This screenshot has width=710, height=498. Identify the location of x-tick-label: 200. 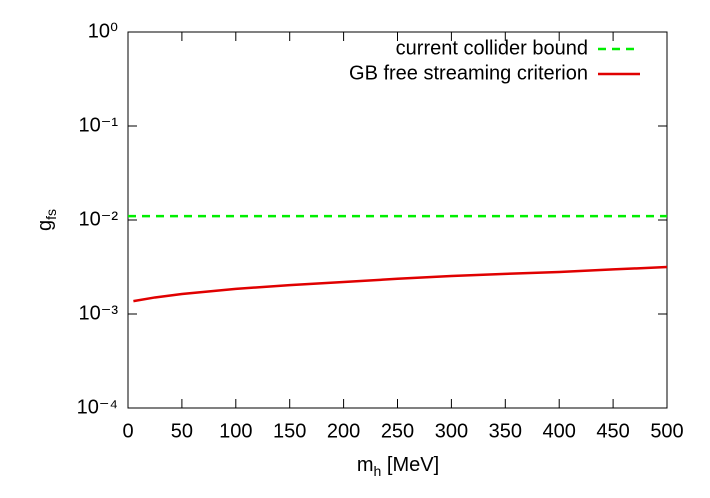
(343, 431).